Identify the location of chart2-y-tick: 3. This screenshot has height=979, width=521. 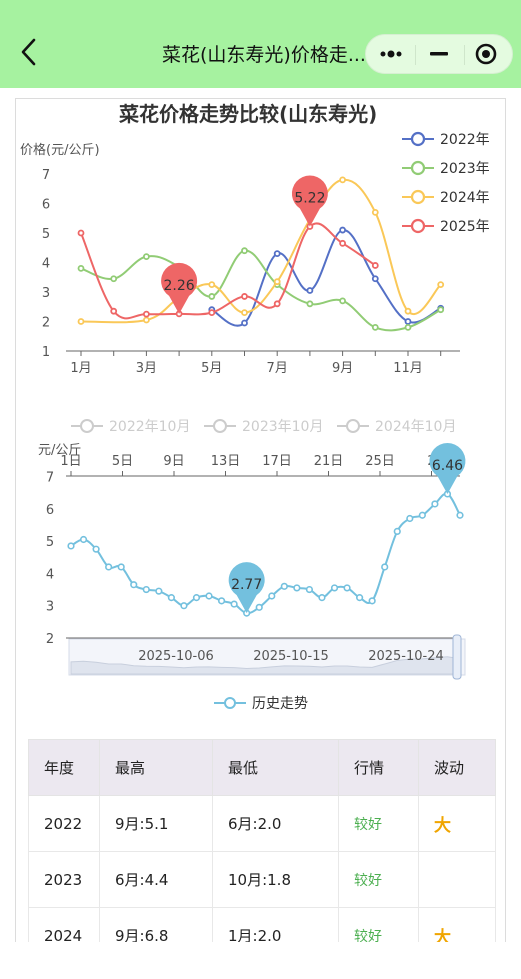
(50, 607).